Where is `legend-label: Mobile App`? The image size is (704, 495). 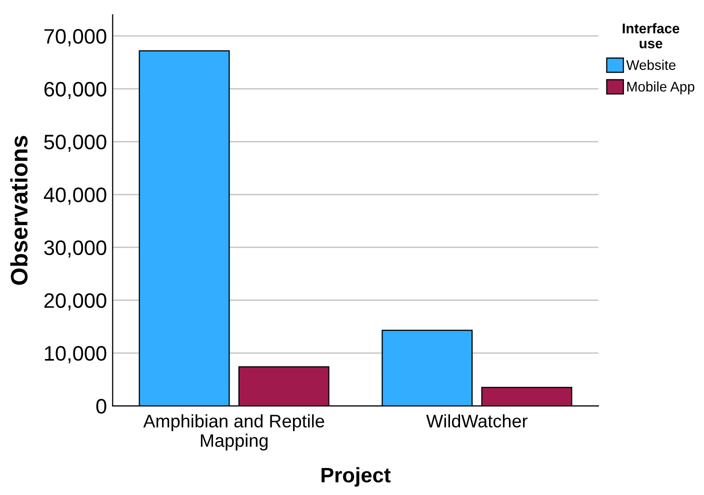 legend-label: Mobile App is located at coordinates (660, 87).